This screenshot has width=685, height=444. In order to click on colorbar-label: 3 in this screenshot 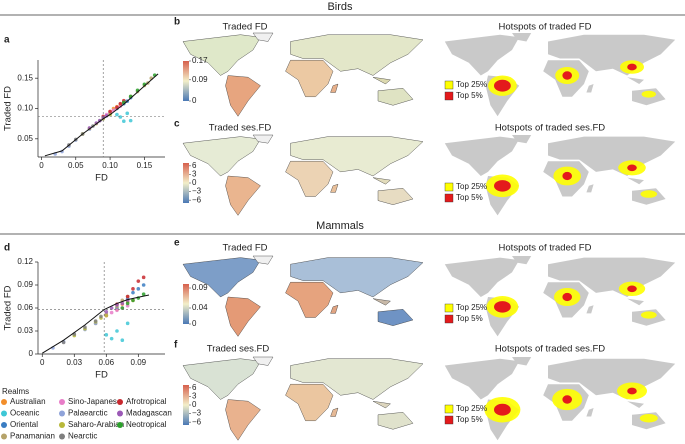, I will do `click(194, 396)`.